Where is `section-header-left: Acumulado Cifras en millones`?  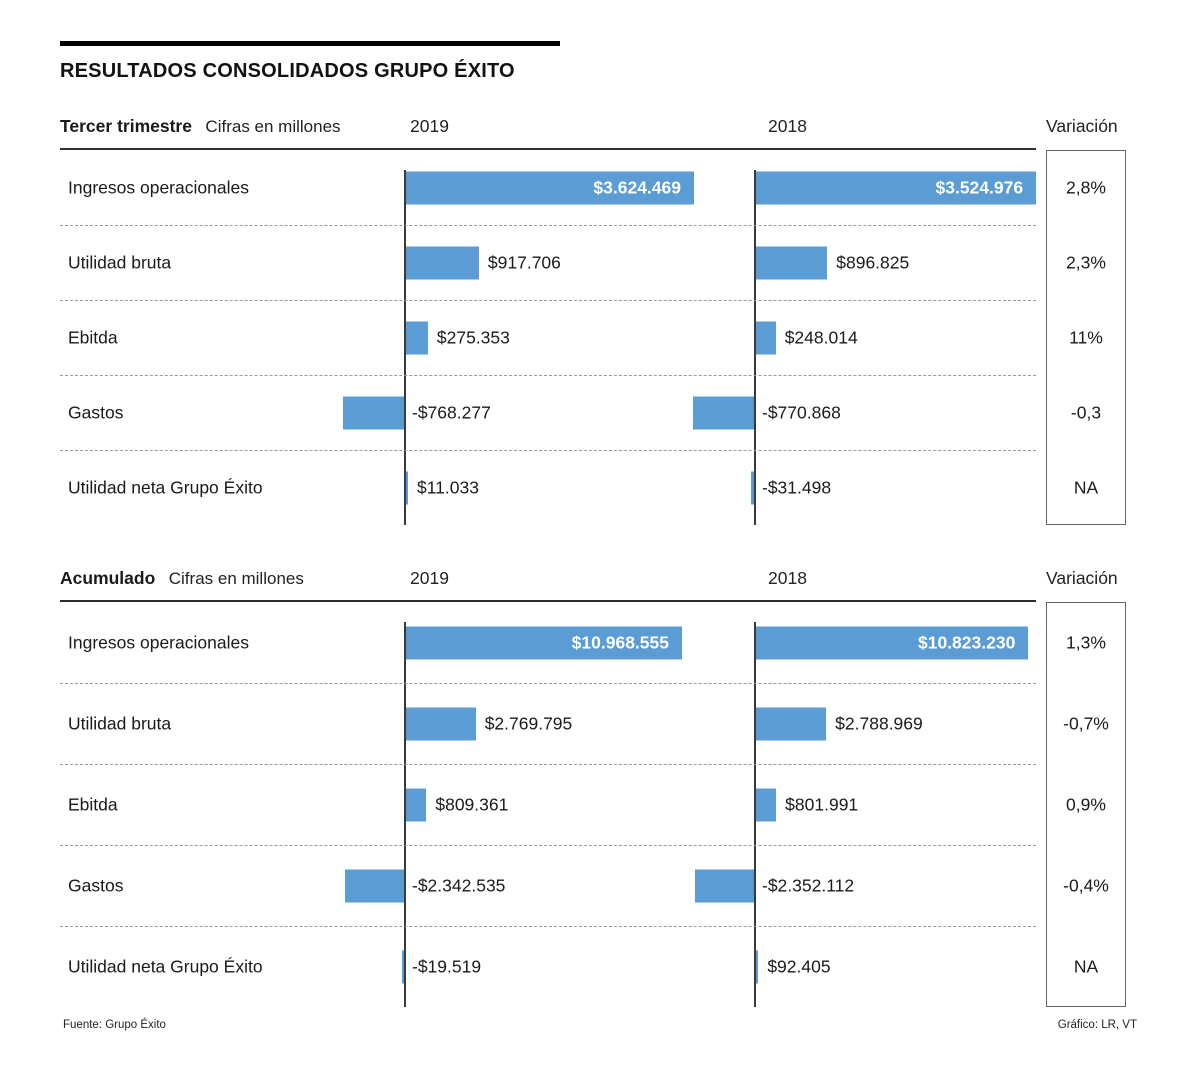
section-header-left: Acumulado Cifras en millones is located at coordinates (182, 578).